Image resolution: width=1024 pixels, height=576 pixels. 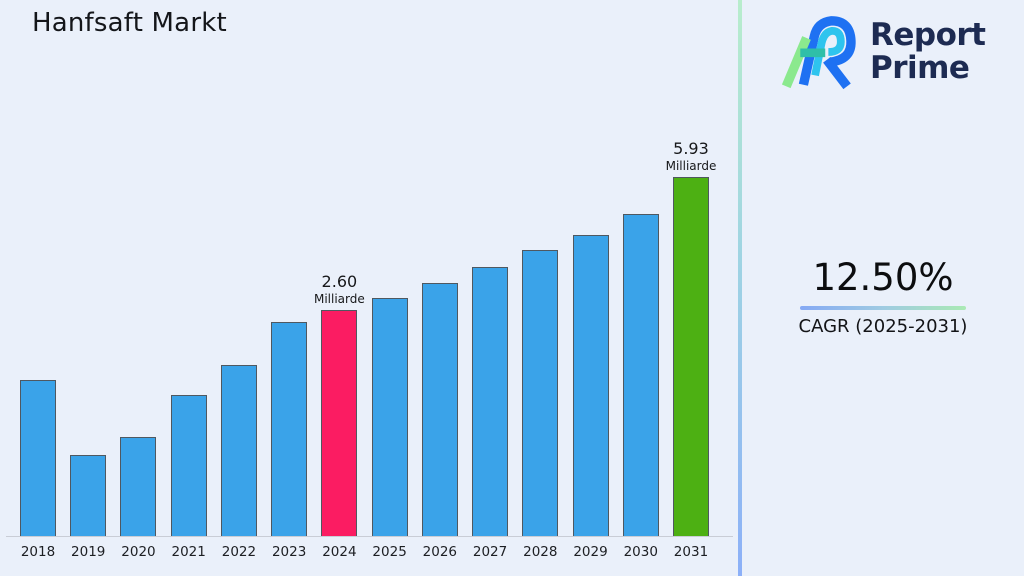 What do you see at coordinates (818, 53) in the screenshot?
I see `report-prime-logo-icon` at bounding box center [818, 53].